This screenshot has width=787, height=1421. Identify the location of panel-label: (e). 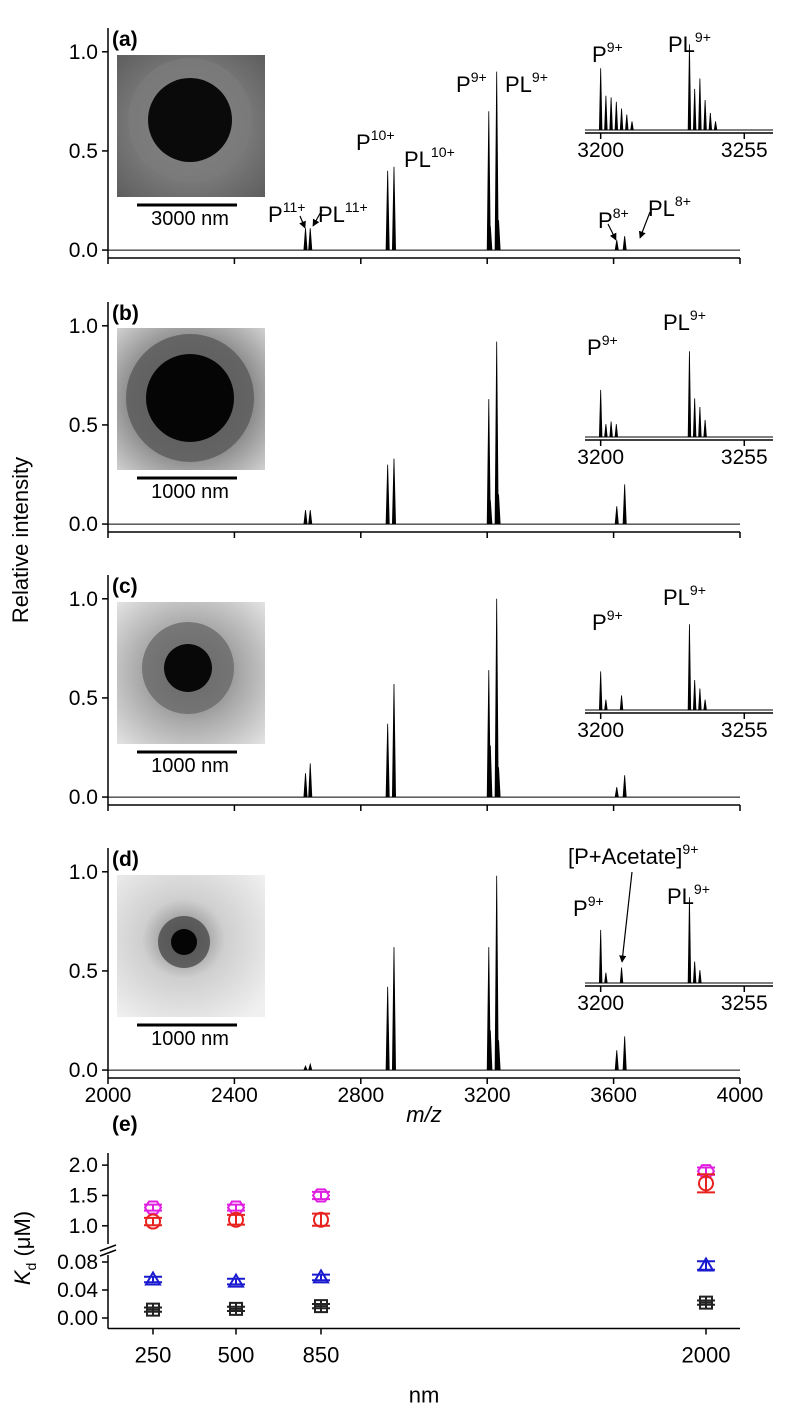
(125, 1124).